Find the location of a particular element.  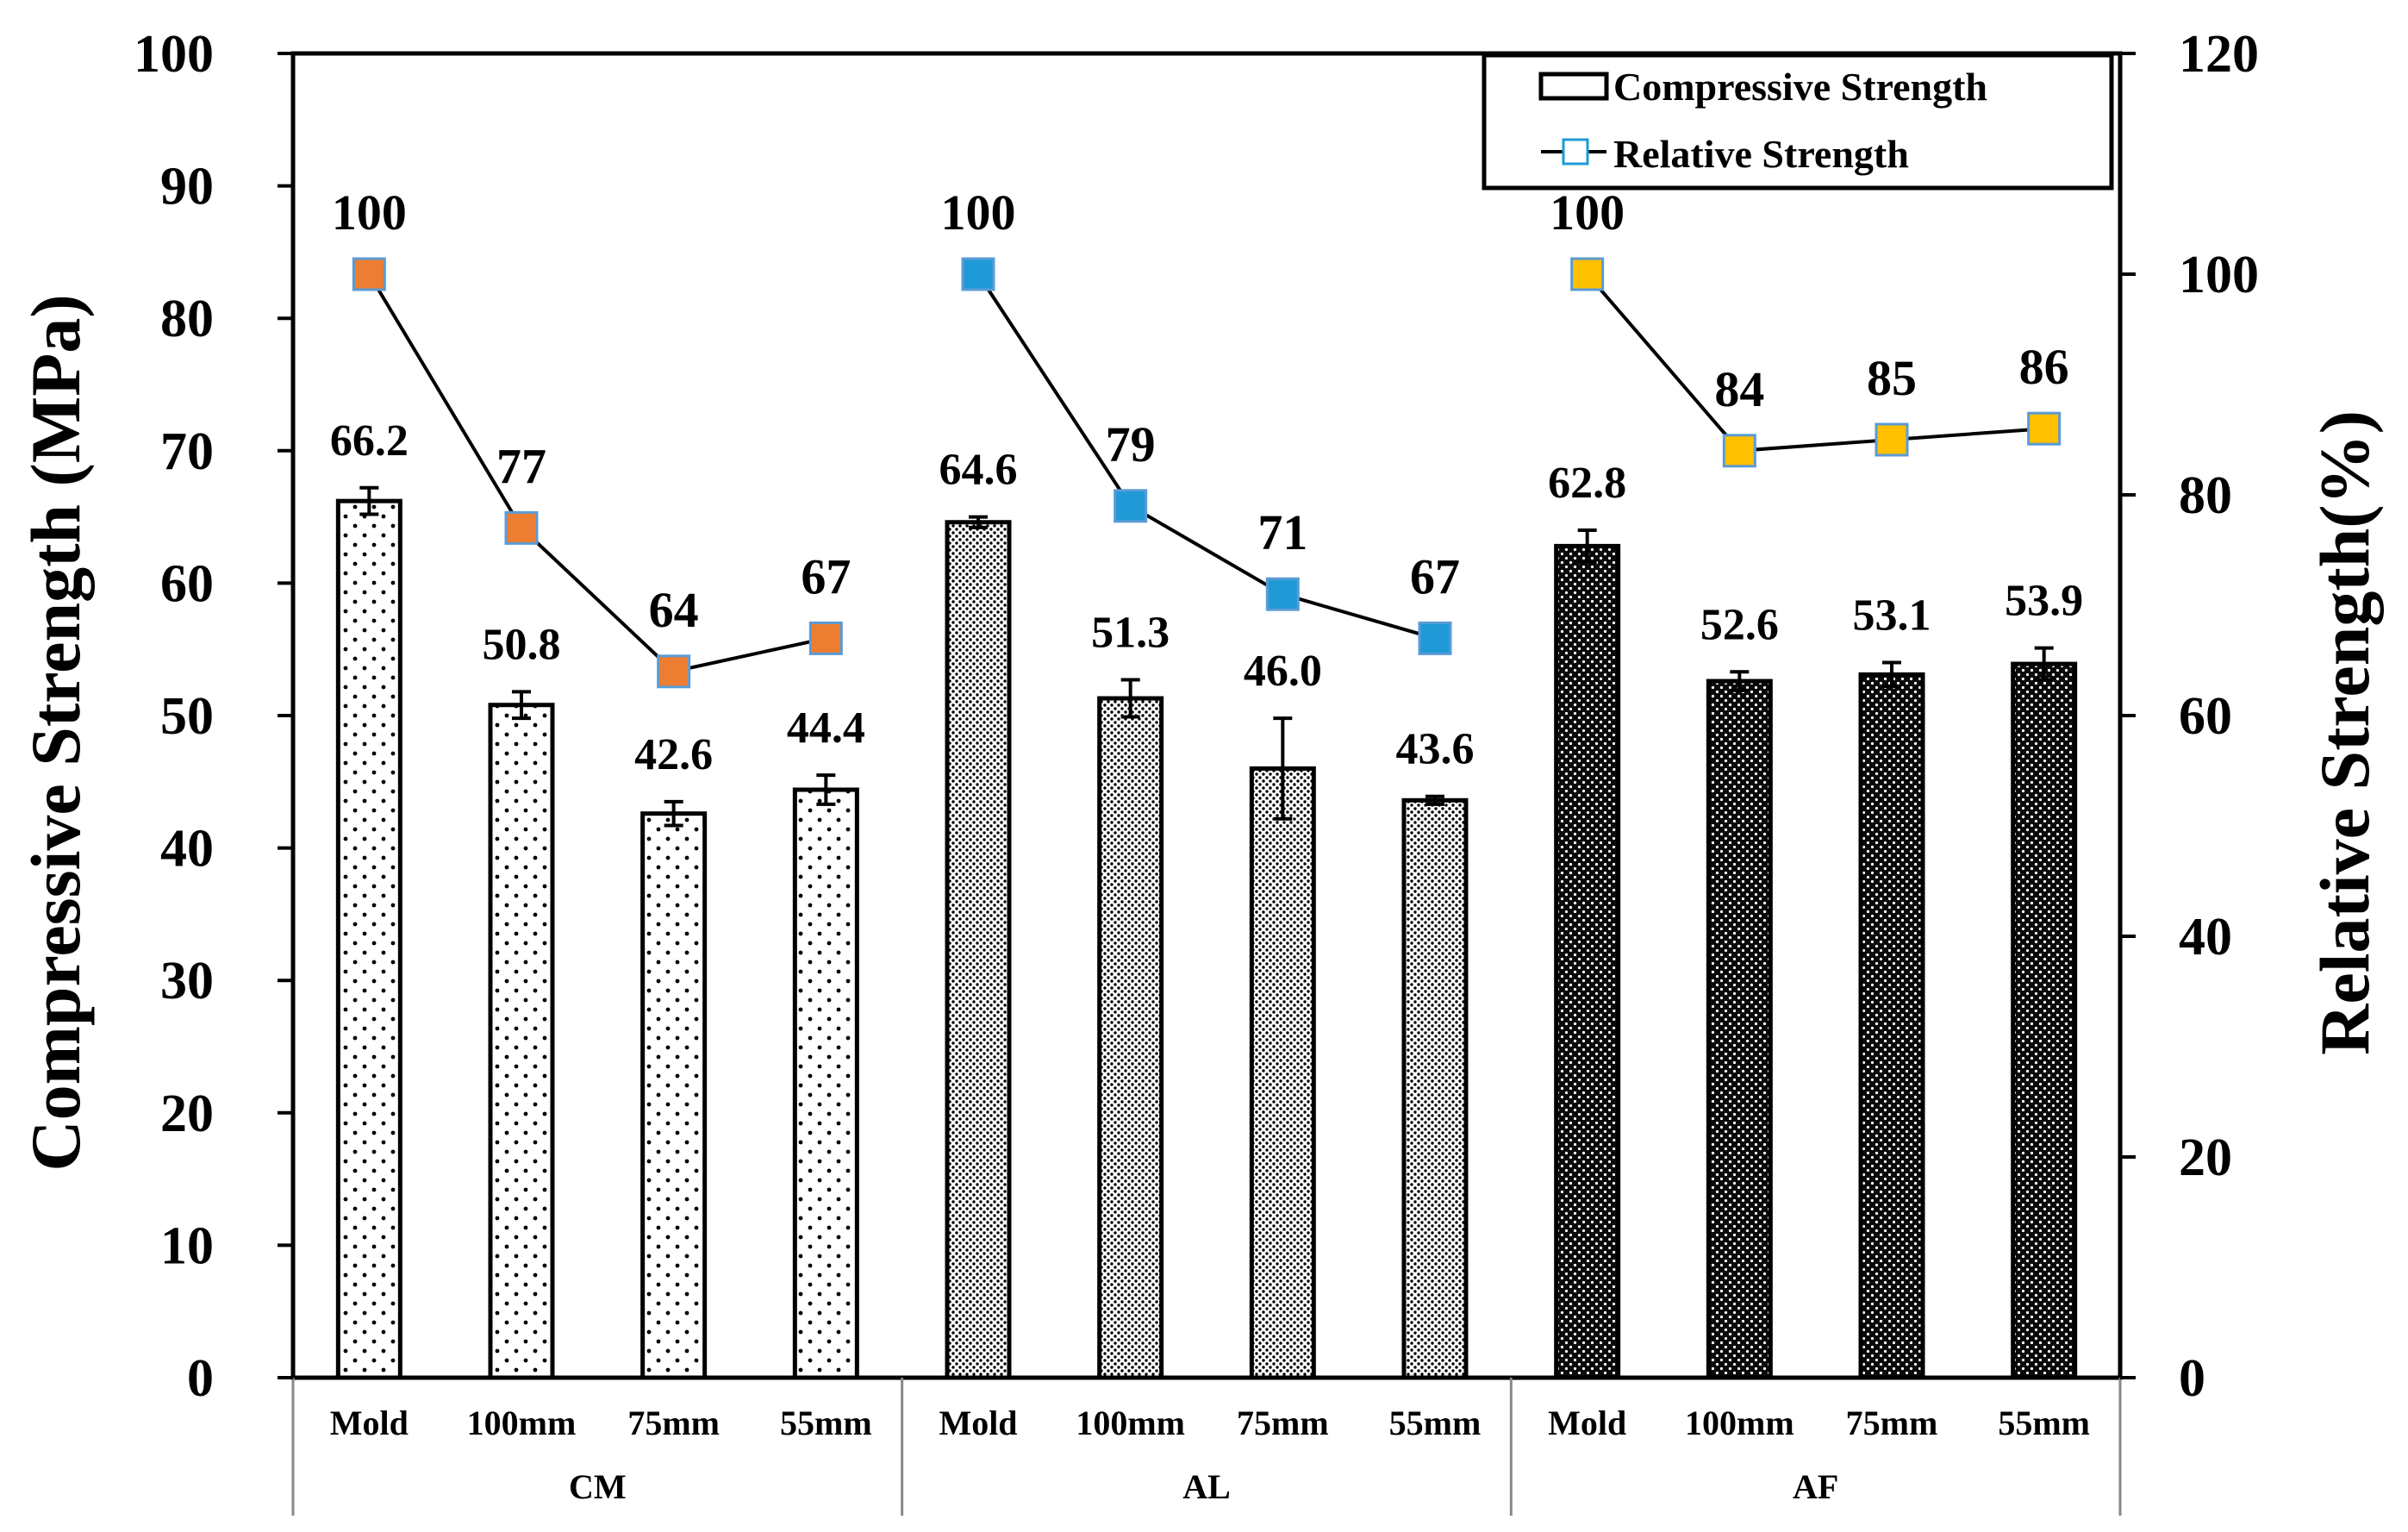

bar-value-label: 42.6 is located at coordinates (673, 754).